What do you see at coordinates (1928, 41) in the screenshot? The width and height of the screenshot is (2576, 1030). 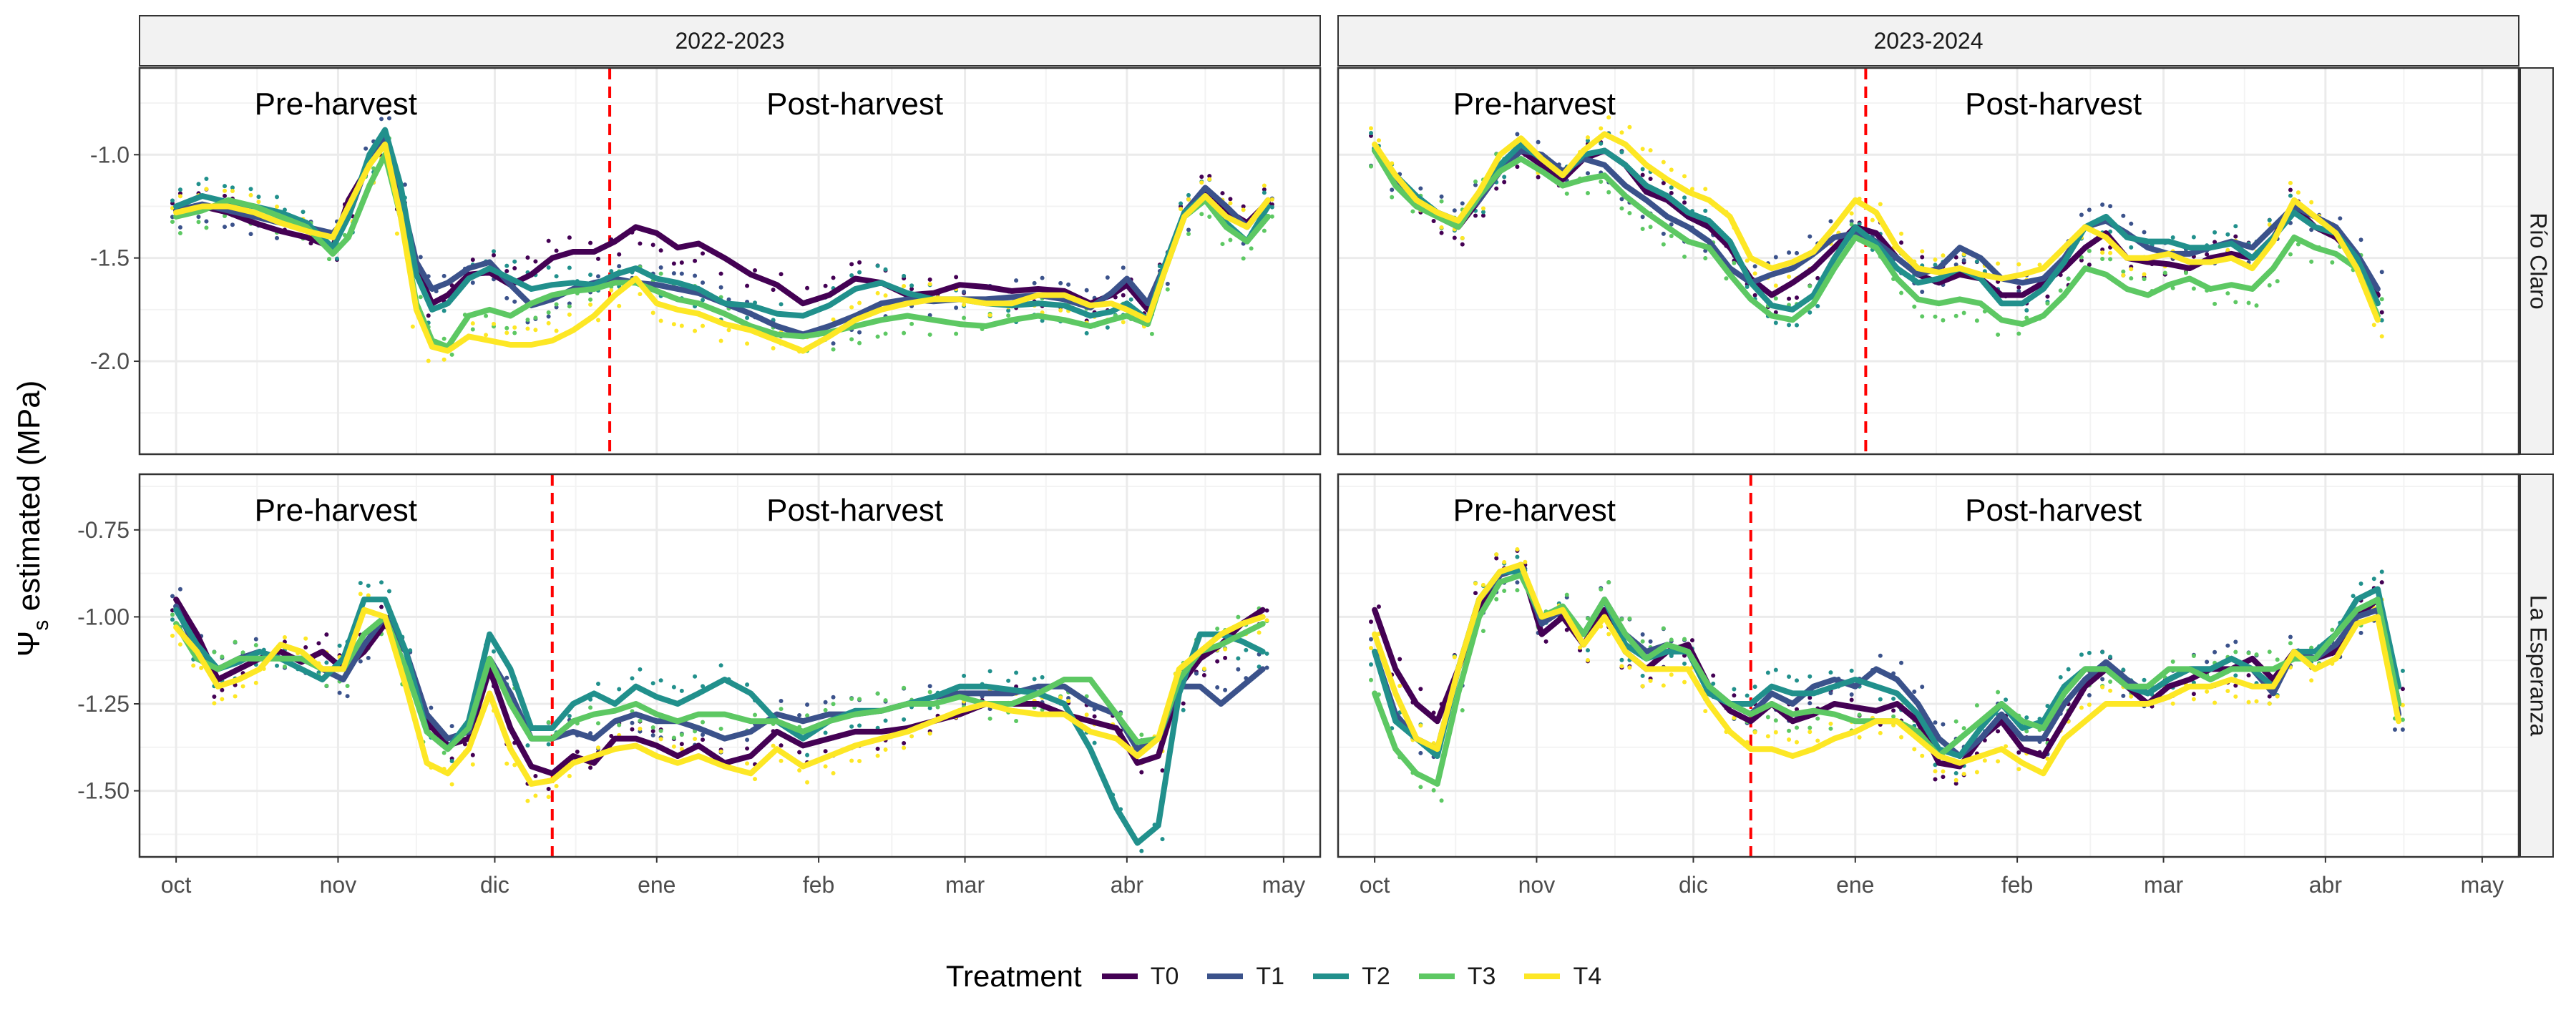 I see `column-strip-label: 2023-2024` at bounding box center [1928, 41].